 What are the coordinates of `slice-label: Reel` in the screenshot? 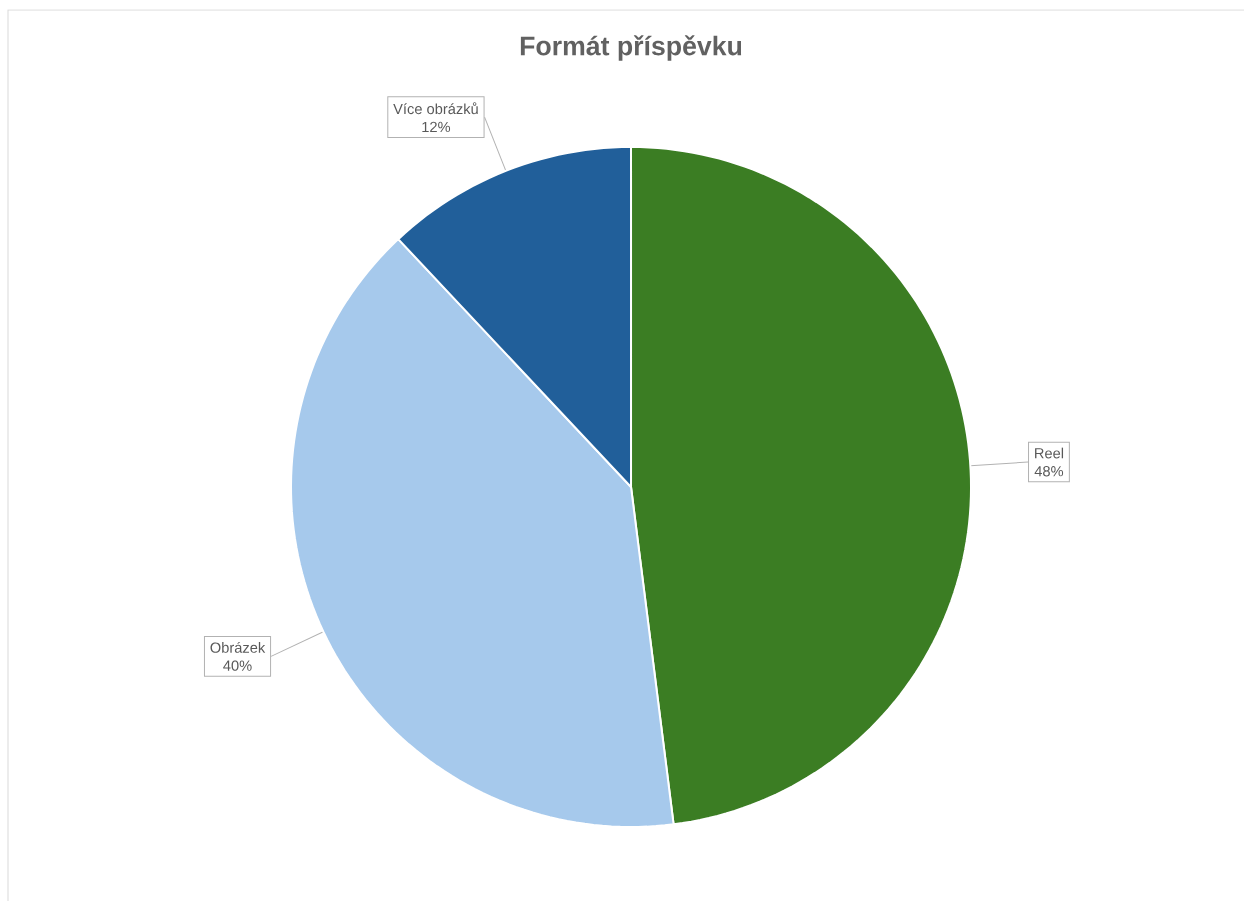 It's located at (1049, 453).